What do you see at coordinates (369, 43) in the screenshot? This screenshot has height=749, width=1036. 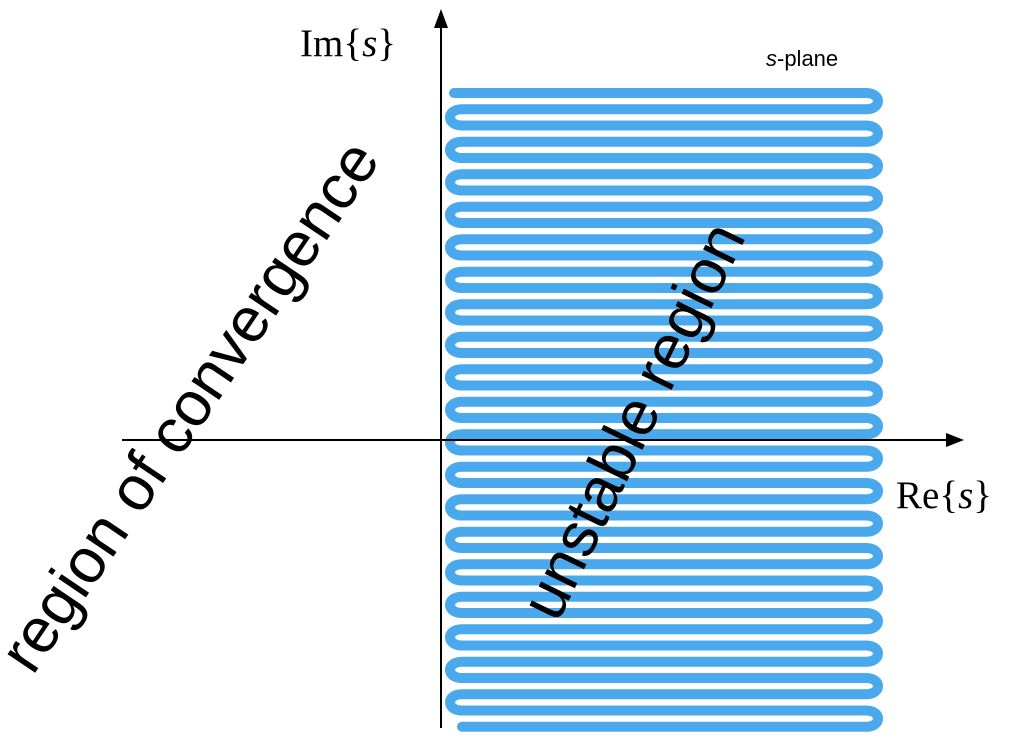 I see `imaginary-axis-label-variable: s` at bounding box center [369, 43].